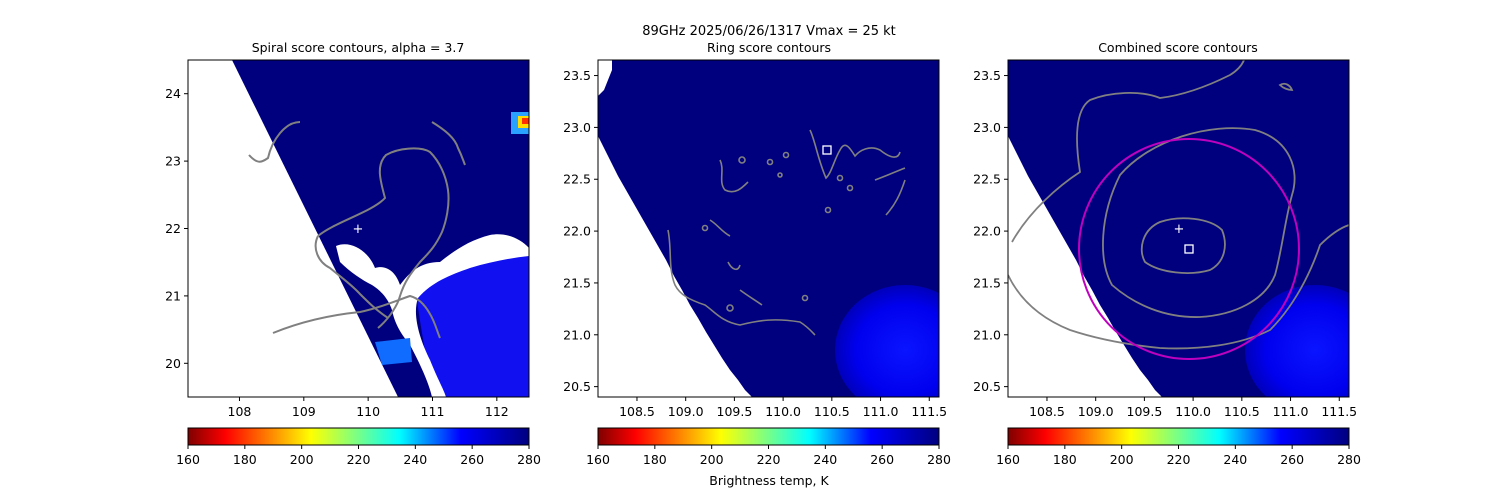  I want to click on panel-ring-colorbar: 160 180 200 220 240 260 280 Brightness temp, K, so click(768, 457).